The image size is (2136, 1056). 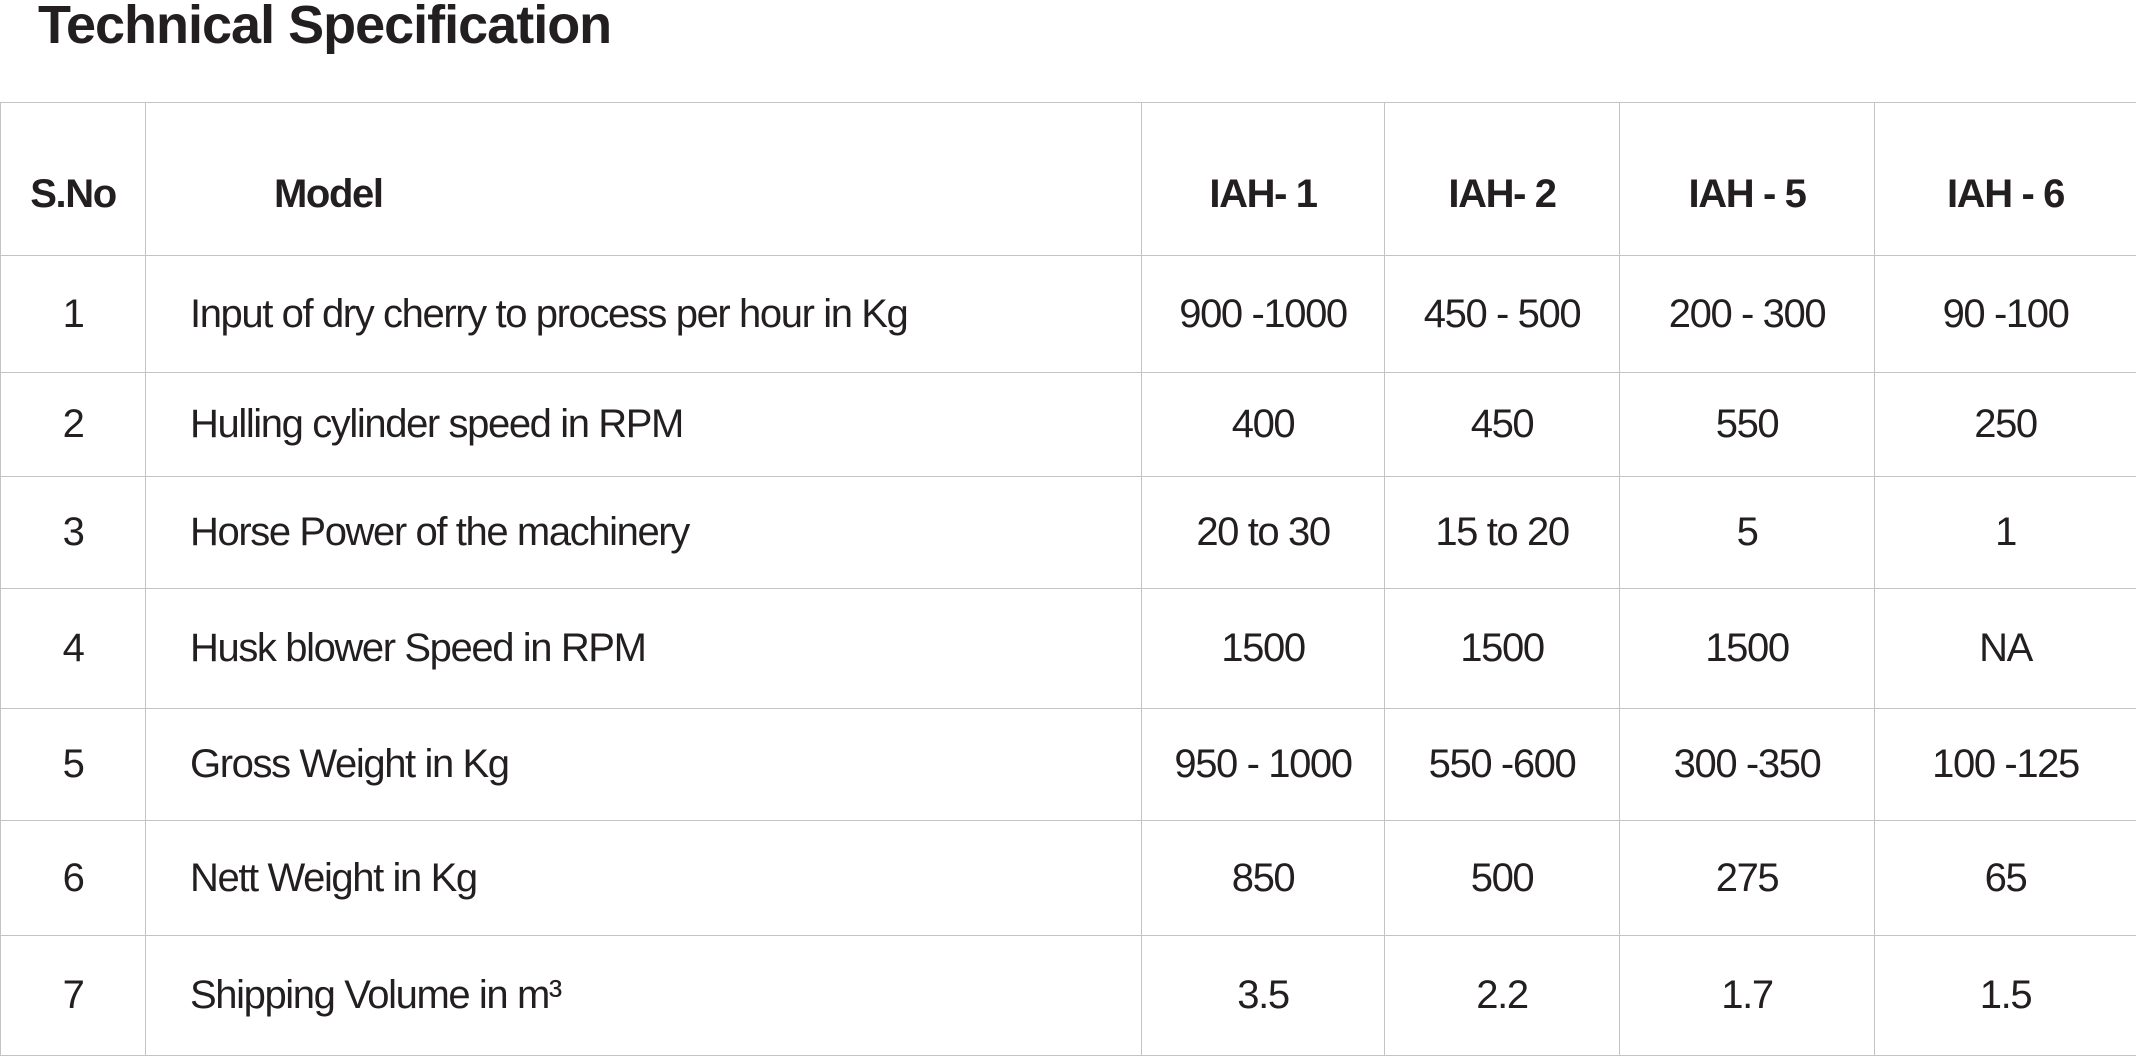 I want to click on cell-iah-6: 65, so click(x=2005, y=878).